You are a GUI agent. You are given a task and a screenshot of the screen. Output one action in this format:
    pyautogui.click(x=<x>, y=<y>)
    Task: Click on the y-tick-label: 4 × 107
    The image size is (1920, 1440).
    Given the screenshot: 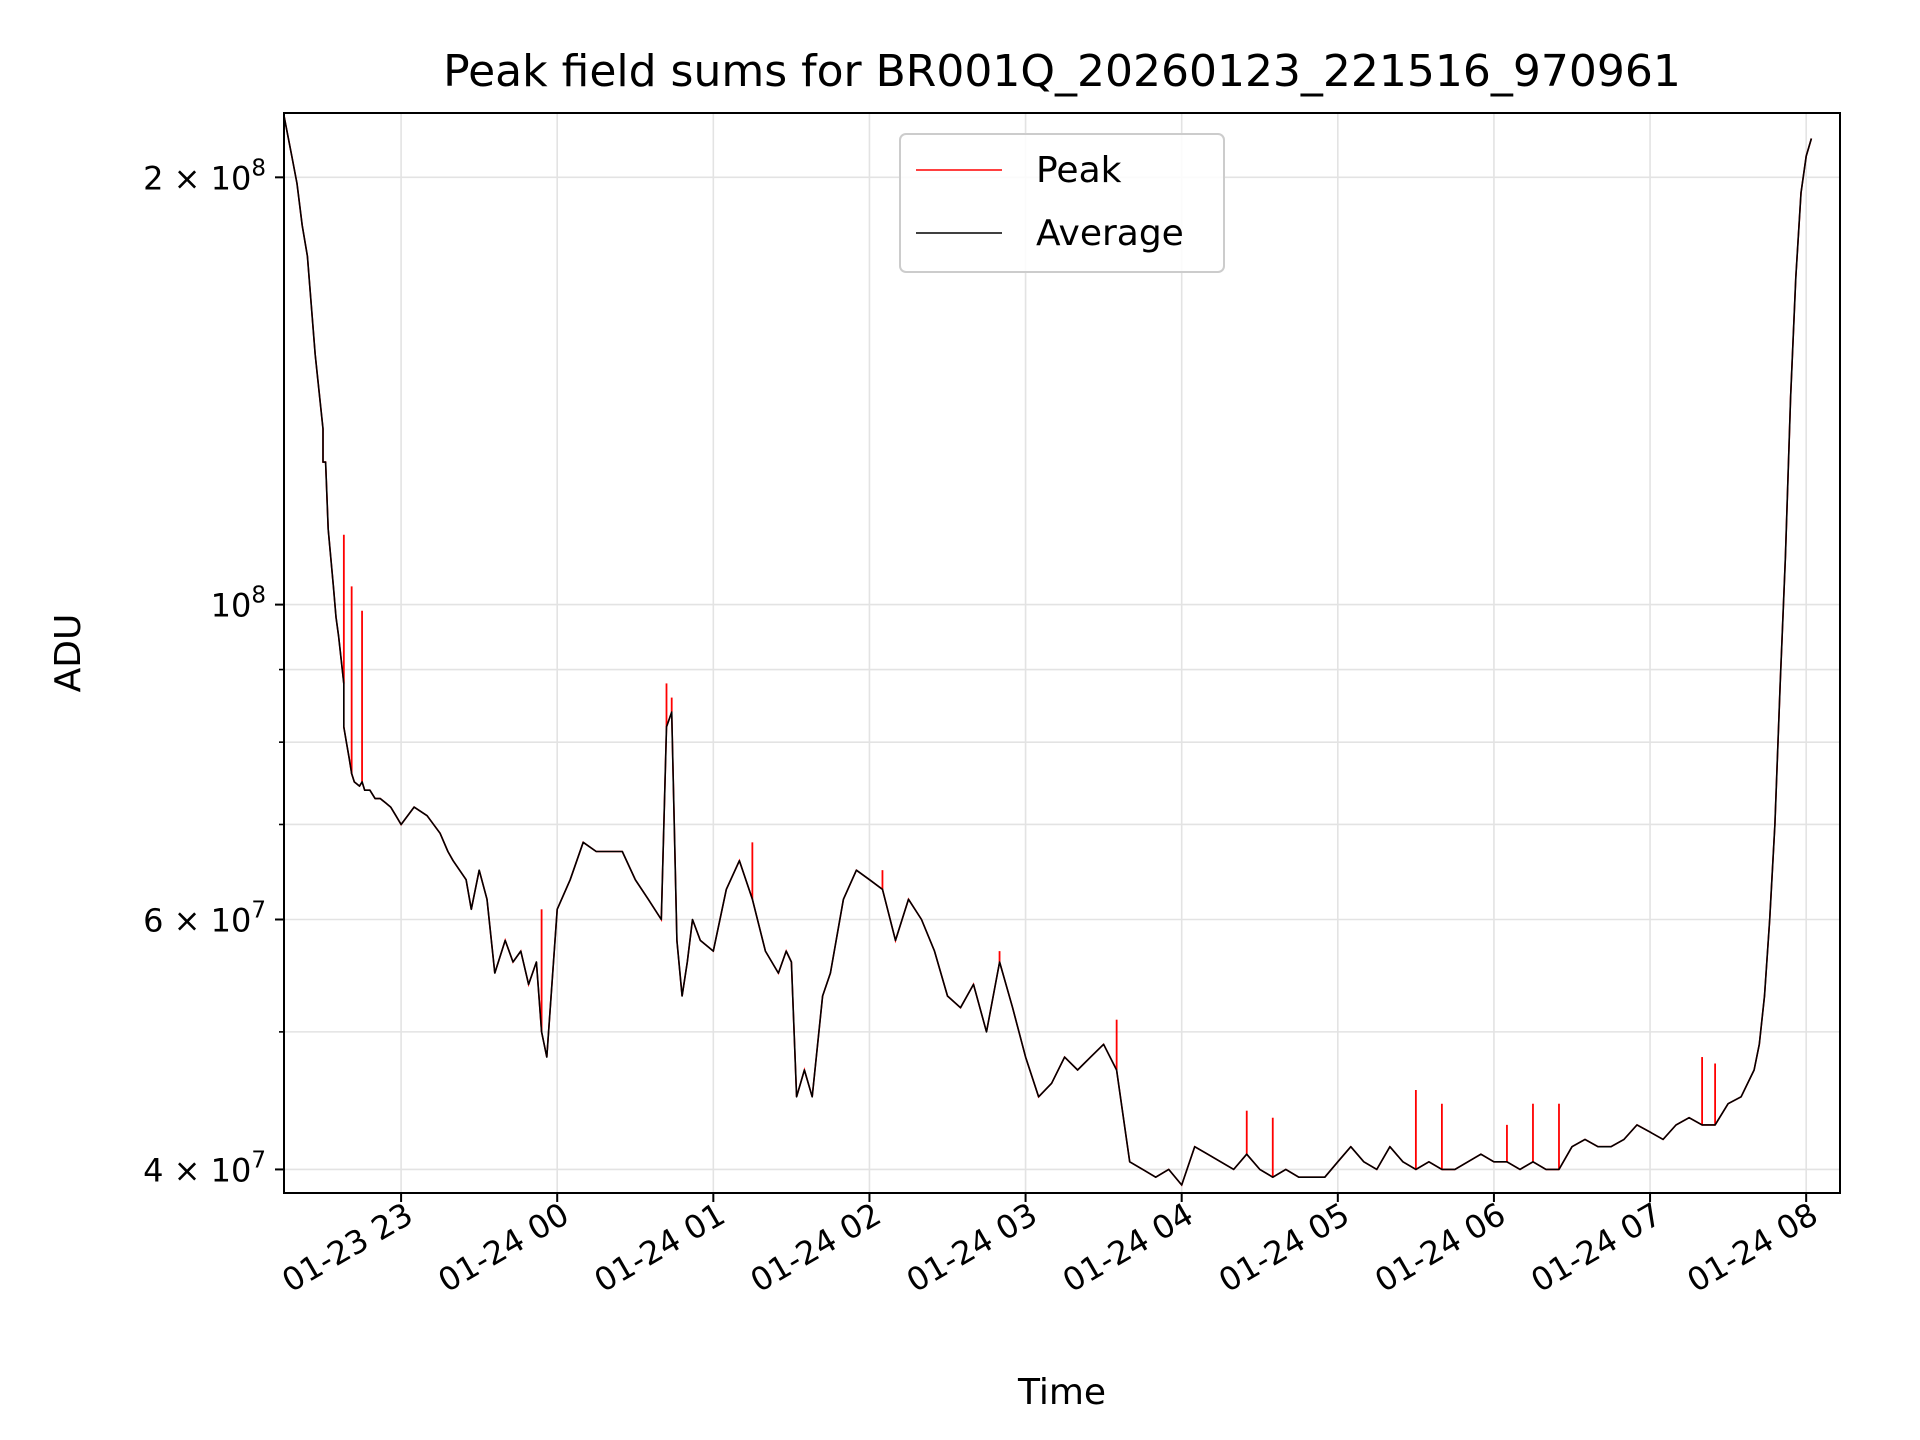 What is the action you would take?
    pyautogui.click(x=204, y=1168)
    